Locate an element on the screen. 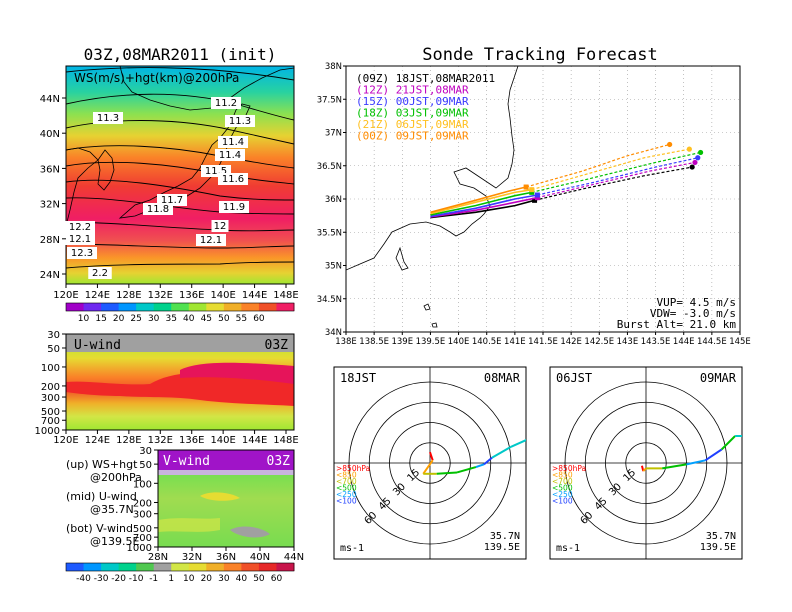 The height and width of the screenshot is (612, 792). contour-label: 11.3 is located at coordinates (240, 121).